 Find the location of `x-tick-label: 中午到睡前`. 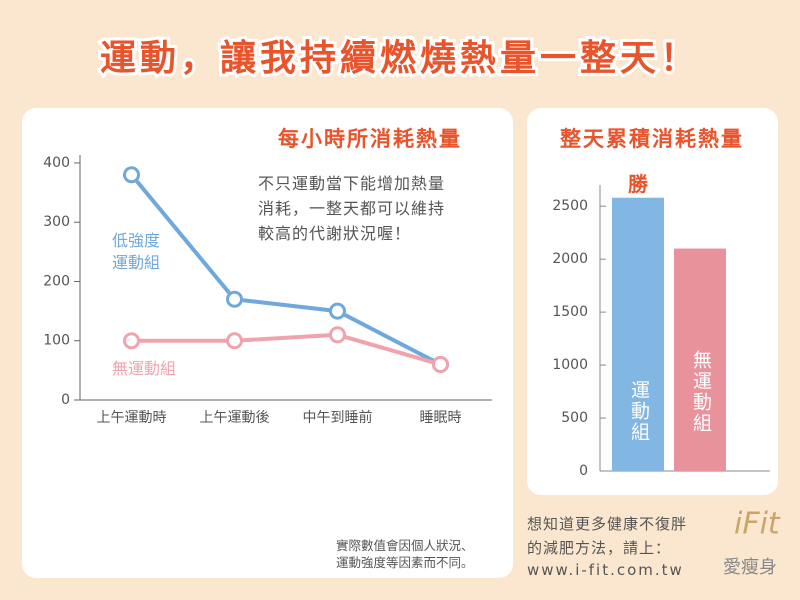

x-tick-label: 中午到睡前 is located at coordinates (338, 417).